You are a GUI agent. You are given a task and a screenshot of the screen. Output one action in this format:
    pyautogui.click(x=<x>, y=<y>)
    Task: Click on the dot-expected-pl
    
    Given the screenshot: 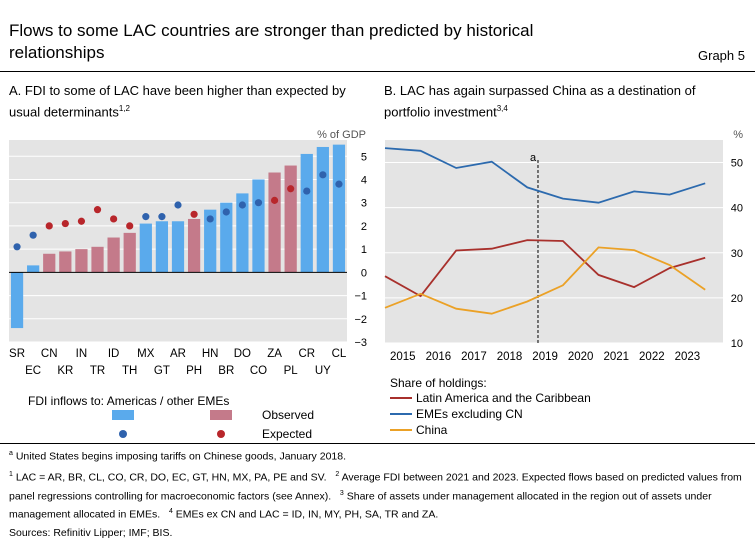 What is the action you would take?
    pyautogui.click(x=291, y=189)
    